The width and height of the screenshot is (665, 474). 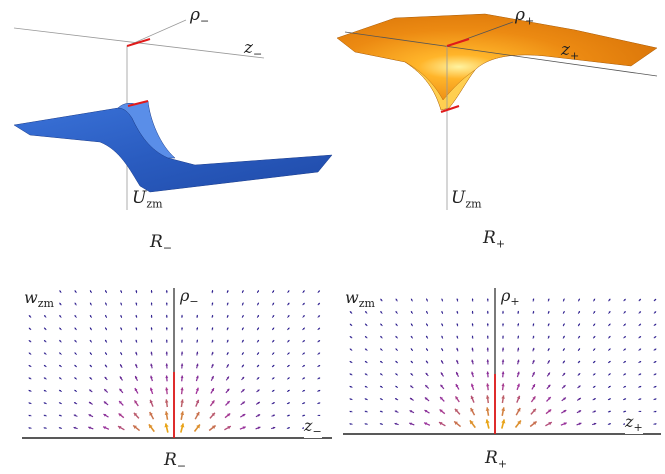 What do you see at coordinates (175, 461) in the screenshot?
I see `caption-r-minus: R−` at bounding box center [175, 461].